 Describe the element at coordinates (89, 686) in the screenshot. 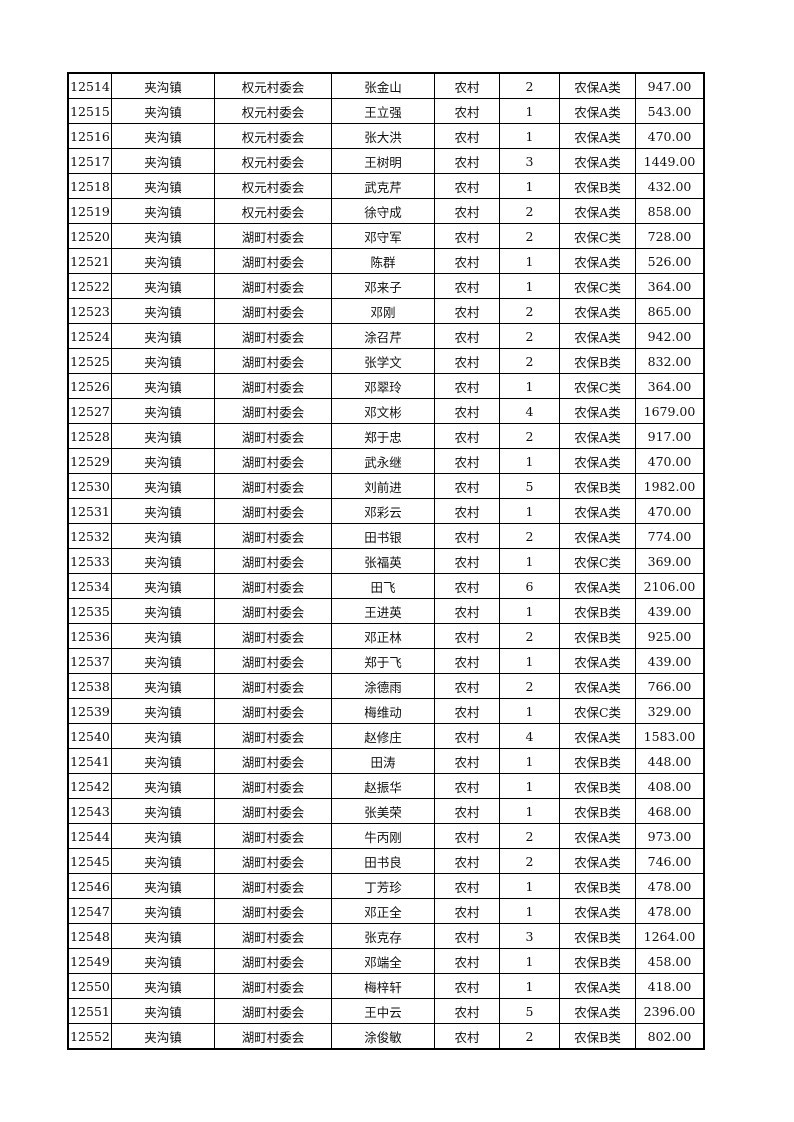

I see `record-id-cell: 12538` at that location.